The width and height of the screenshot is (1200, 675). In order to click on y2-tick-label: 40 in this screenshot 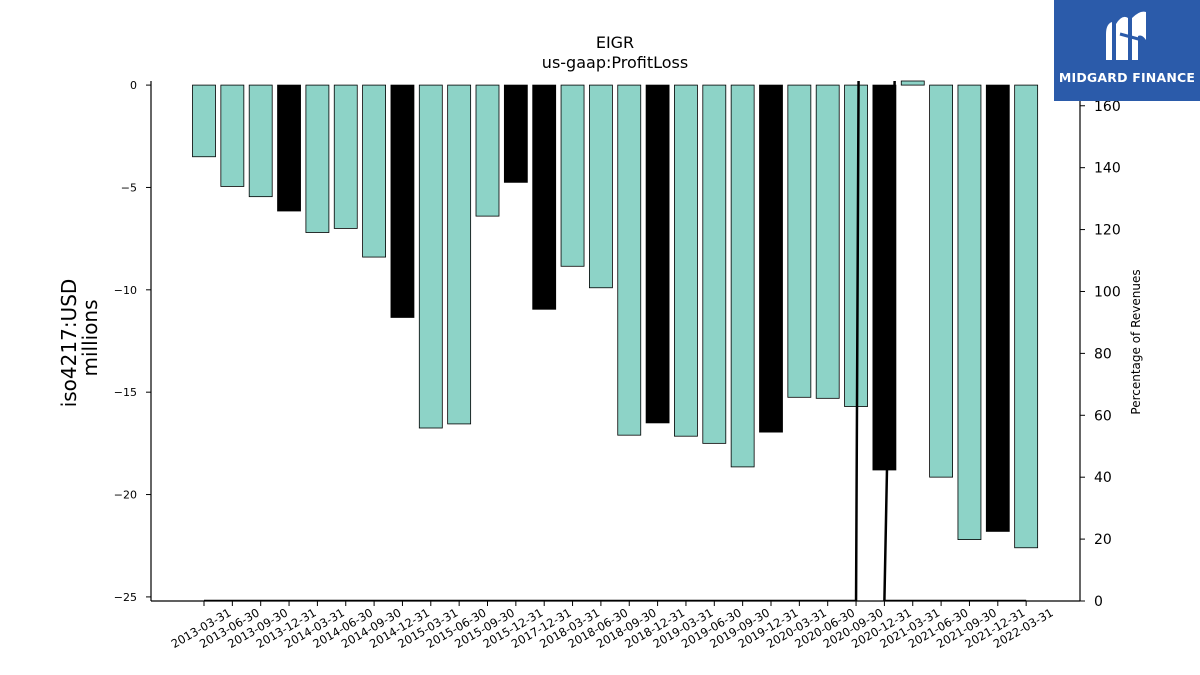, I will do `click(1103, 478)`.